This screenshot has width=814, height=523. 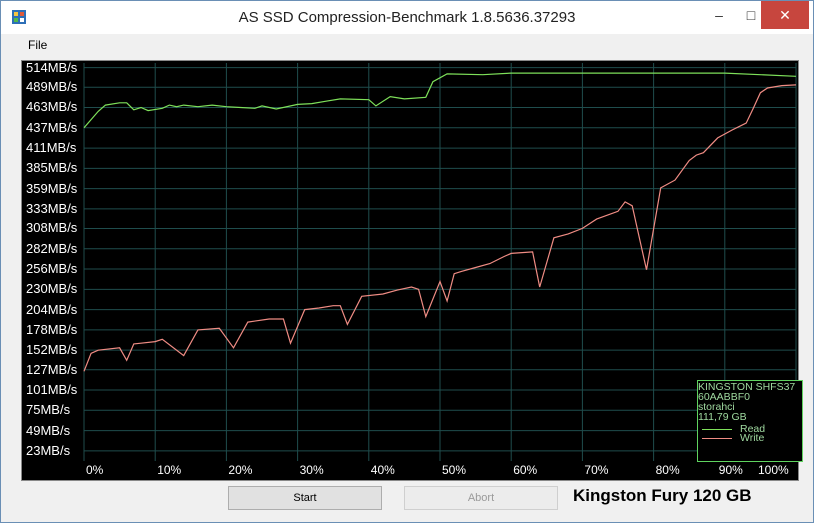 I want to click on y-tick-label: 230MB/s, so click(x=52, y=289).